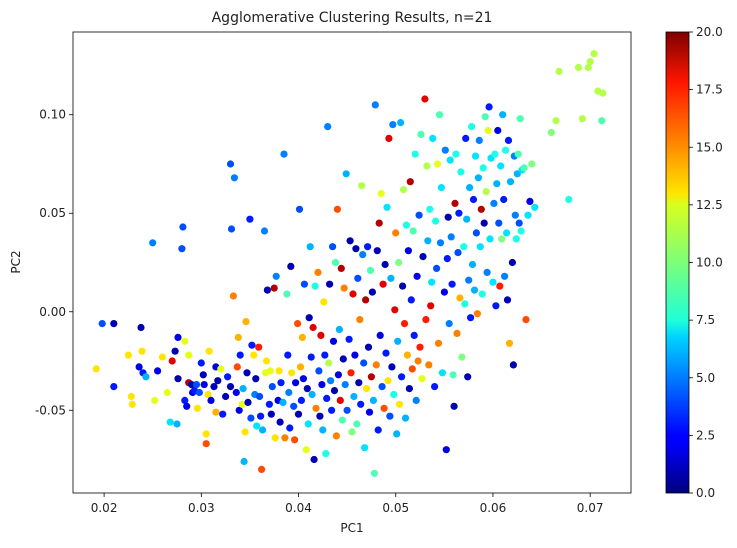 This screenshot has width=737, height=548. Describe the element at coordinates (50, 410) in the screenshot. I see `y-tick-label: -0.05` at that location.